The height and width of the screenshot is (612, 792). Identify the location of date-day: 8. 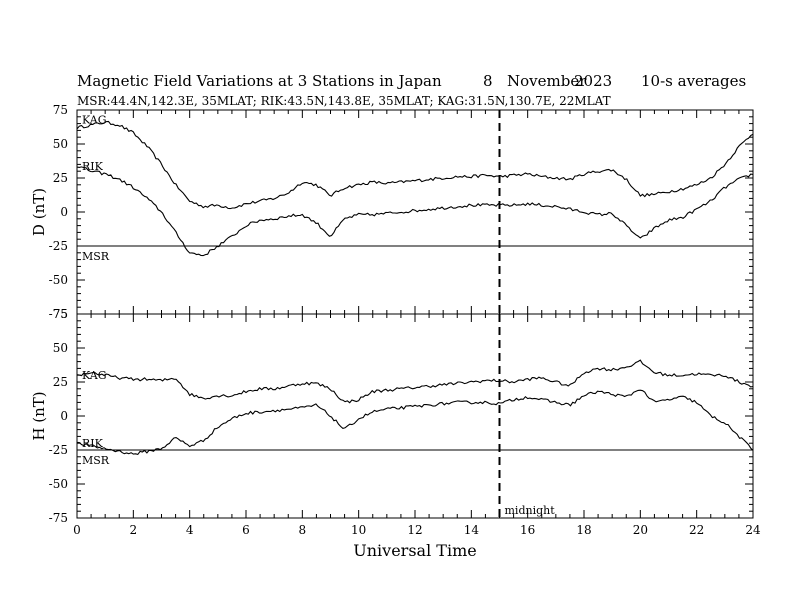
(488, 81).